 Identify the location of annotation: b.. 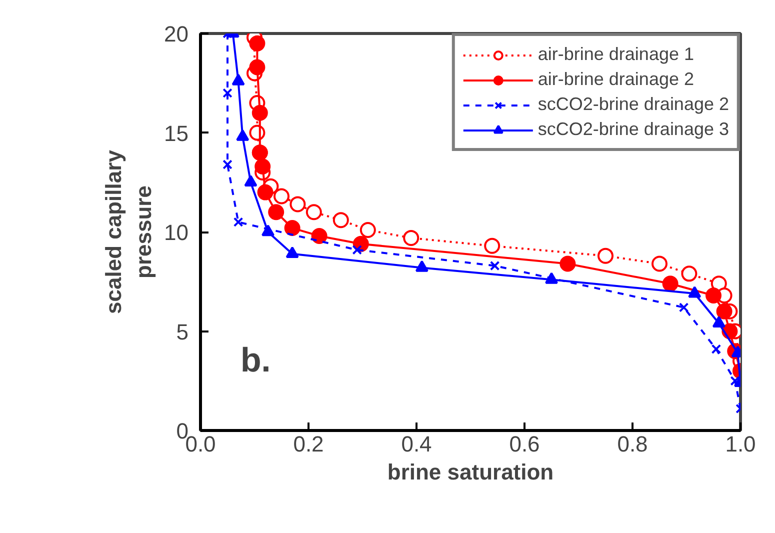
(255, 361).